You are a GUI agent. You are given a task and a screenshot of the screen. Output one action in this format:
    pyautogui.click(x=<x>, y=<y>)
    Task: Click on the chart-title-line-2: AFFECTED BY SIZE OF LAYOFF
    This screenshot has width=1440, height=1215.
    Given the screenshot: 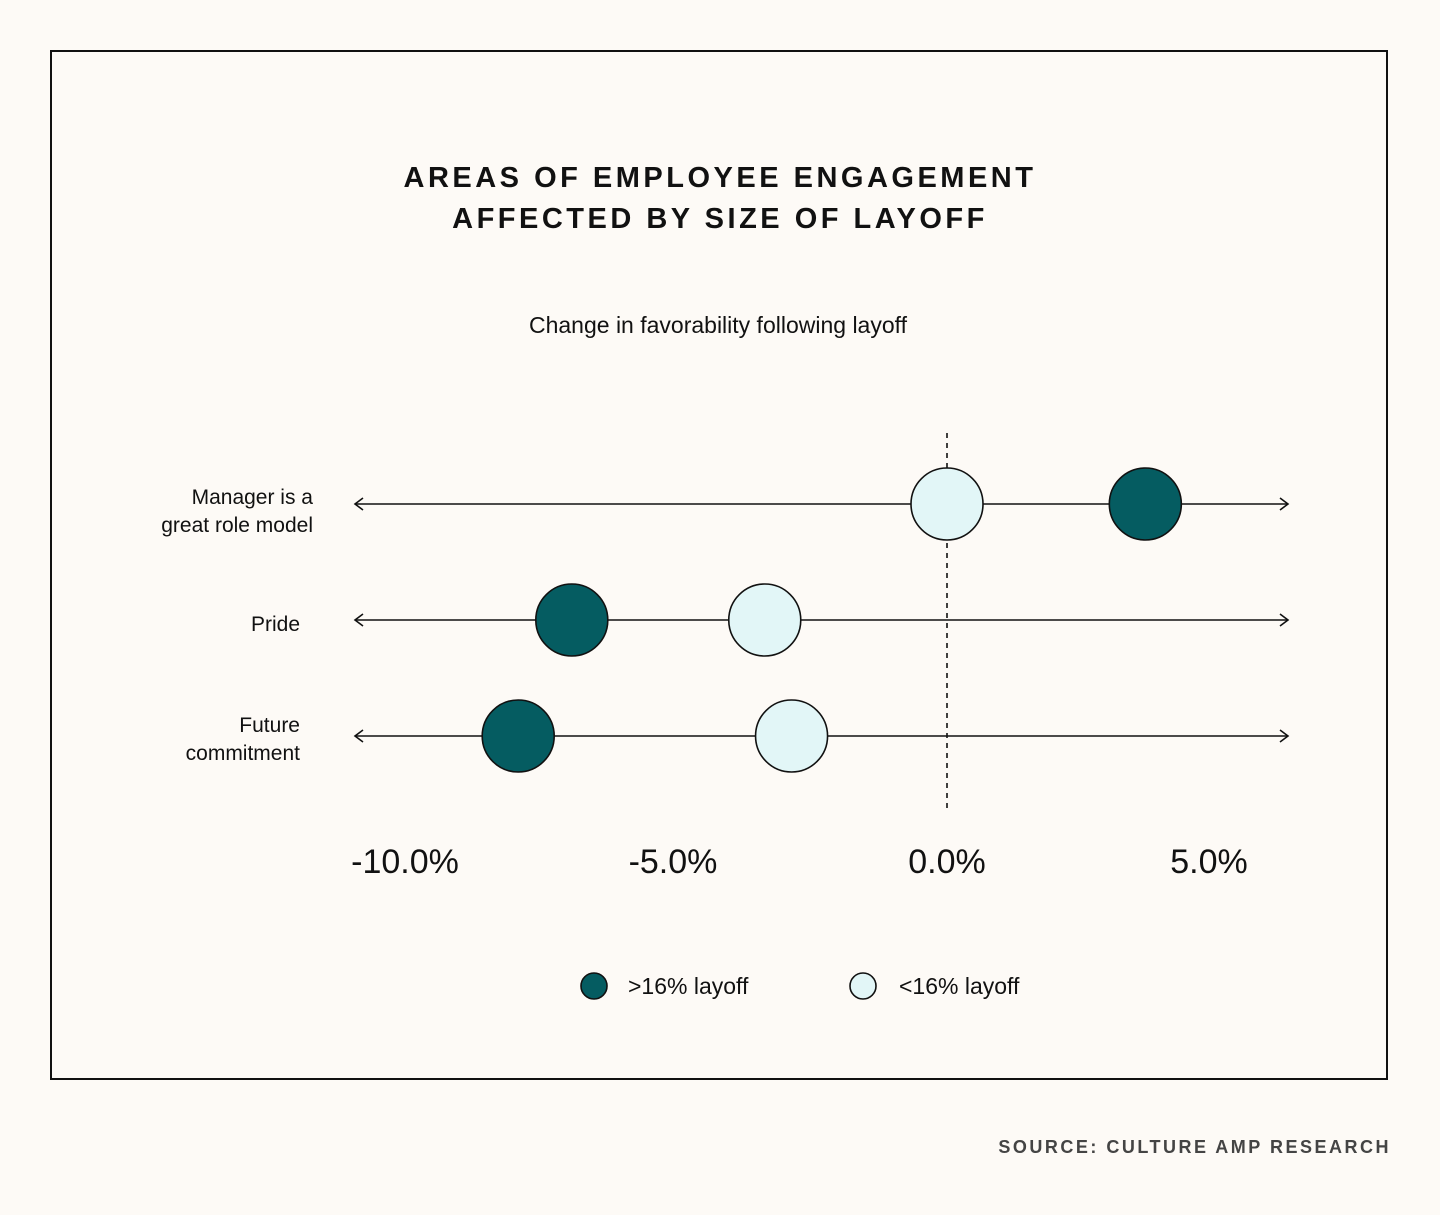 What is the action you would take?
    pyautogui.click(x=720, y=219)
    